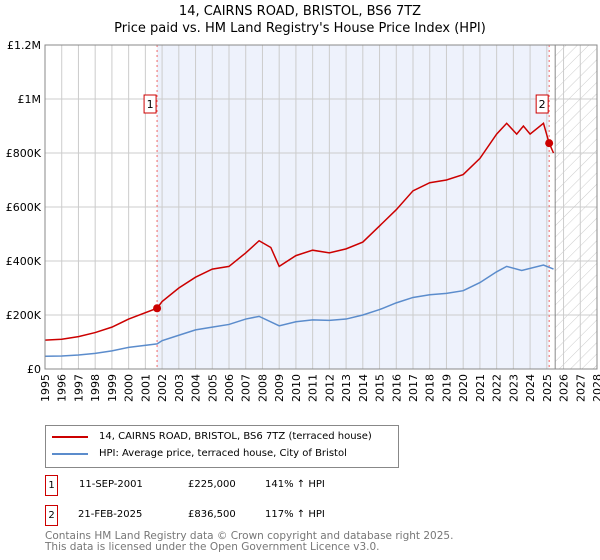  Describe the element at coordinates (110, 514) in the screenshot. I see `sale-date: 21-FEB-2025` at that location.